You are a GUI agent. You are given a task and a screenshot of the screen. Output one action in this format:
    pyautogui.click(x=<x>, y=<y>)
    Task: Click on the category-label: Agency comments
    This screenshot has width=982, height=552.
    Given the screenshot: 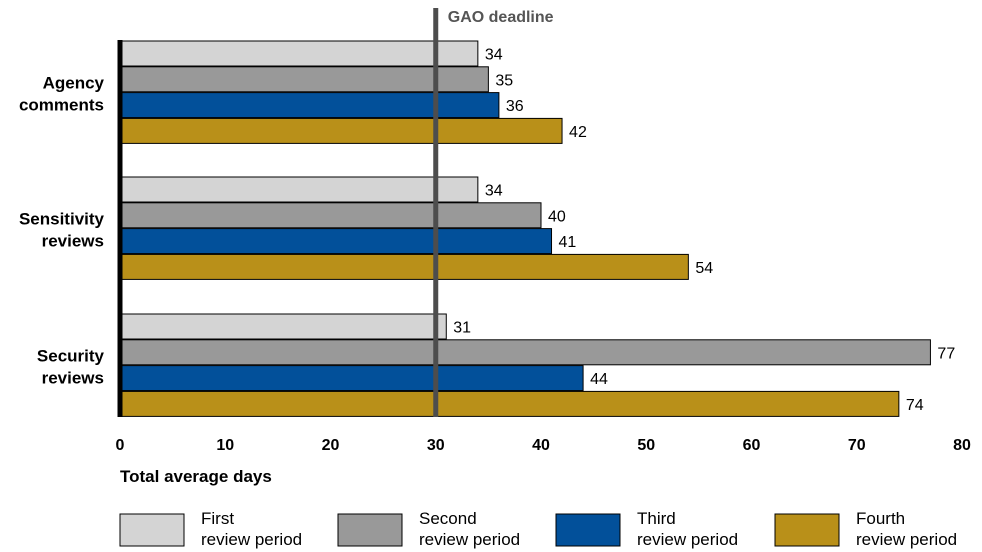 What is the action you would take?
    pyautogui.click(x=62, y=94)
    